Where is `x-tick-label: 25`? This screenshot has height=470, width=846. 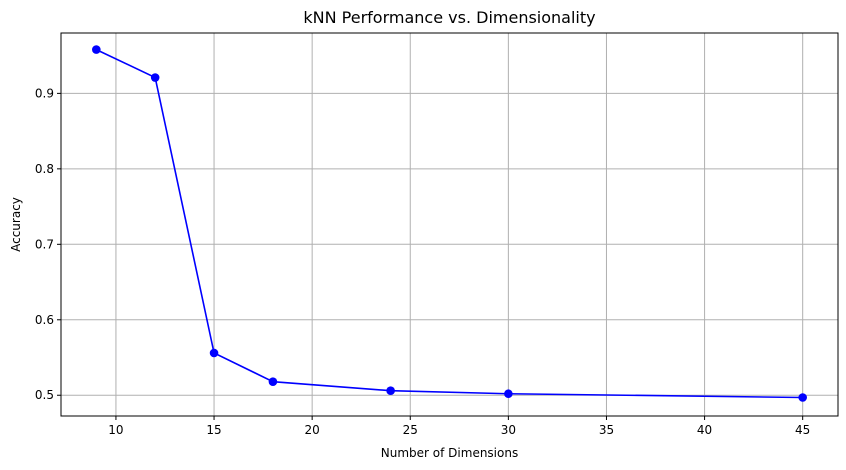
x-tick-label: 25 is located at coordinates (410, 430).